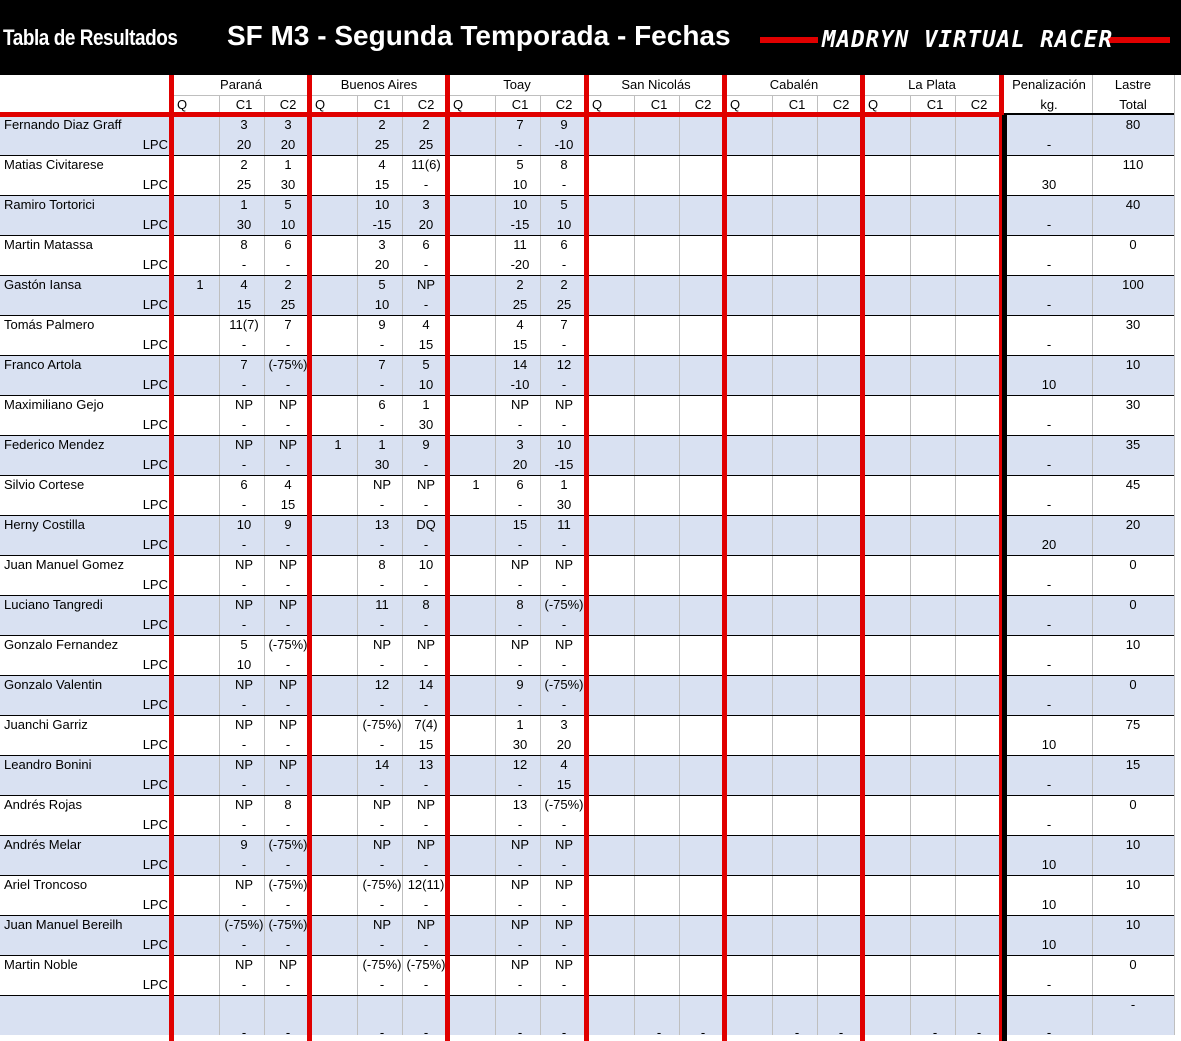 This screenshot has width=1181, height=1041. Describe the element at coordinates (288, 484) in the screenshot. I see `result-cell: 4` at that location.